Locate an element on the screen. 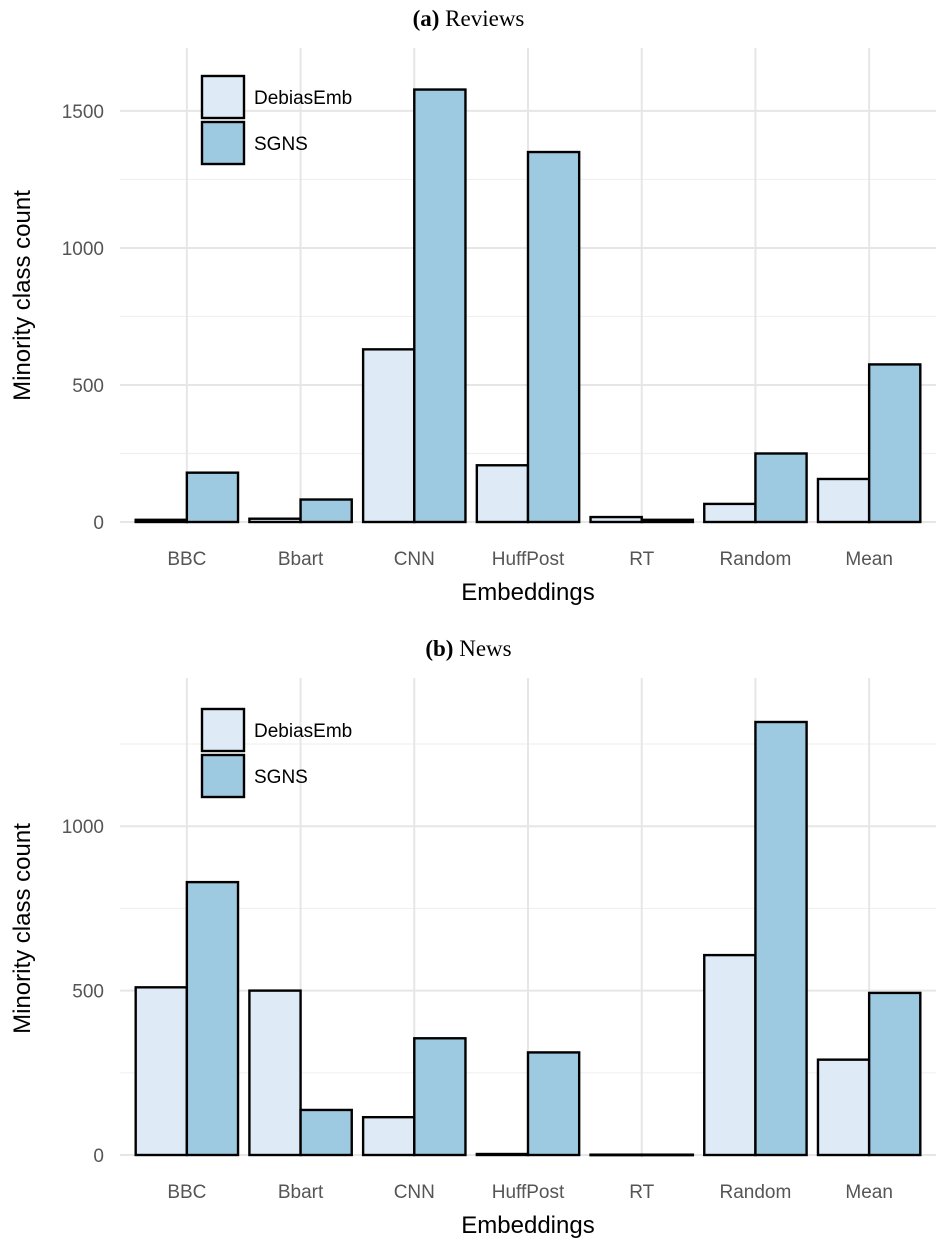 Image resolution: width=937 pixels, height=1249 pixels. panel-b-title: (b) News is located at coordinates (468, 649).